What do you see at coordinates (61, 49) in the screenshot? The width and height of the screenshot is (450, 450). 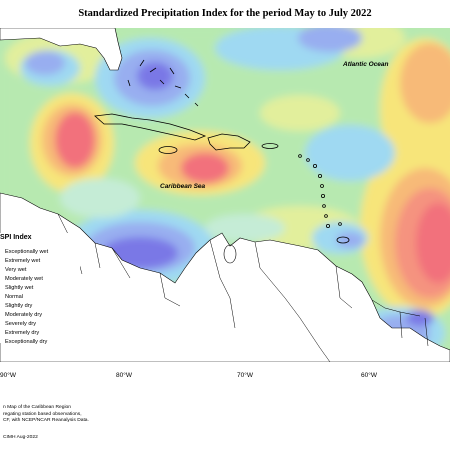 I see `florida-landmass` at bounding box center [61, 49].